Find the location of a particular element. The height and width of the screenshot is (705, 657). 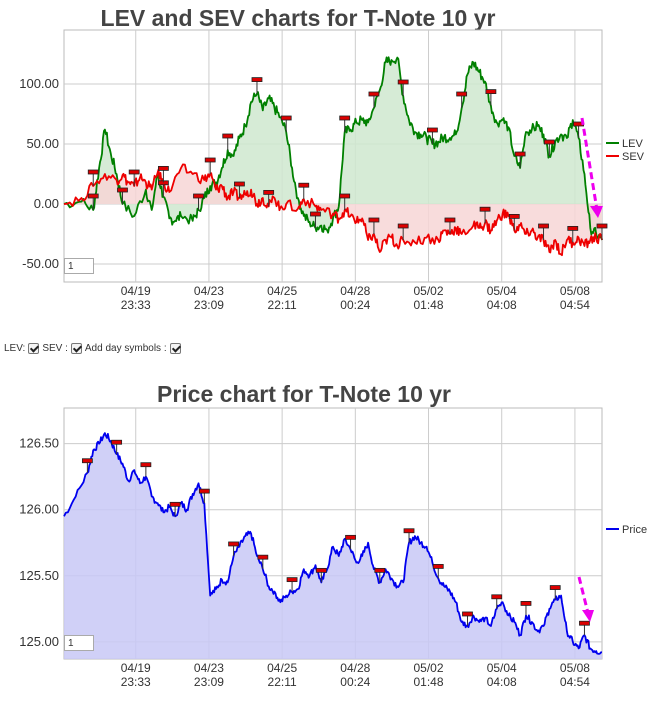

y-axis-ticks: 126.50 126.00 125.50 125.00 is located at coordinates (39, 542).